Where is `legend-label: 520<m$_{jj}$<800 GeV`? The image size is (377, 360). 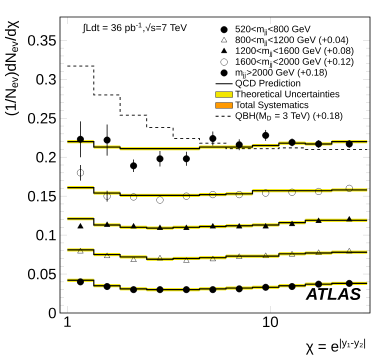
legend-label: 520<m$_{jj}$<800 GeV is located at coordinates (273, 31).